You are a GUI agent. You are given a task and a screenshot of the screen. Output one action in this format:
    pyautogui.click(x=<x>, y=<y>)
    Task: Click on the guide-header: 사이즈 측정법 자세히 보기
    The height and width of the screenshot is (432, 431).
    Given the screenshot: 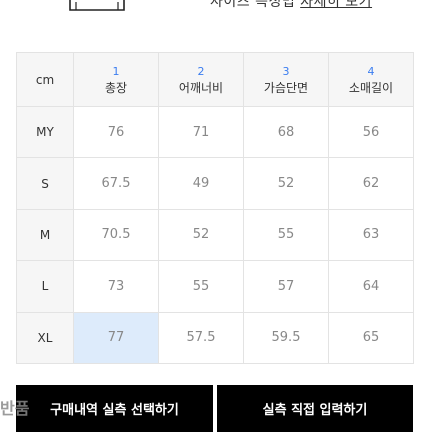 What is the action you would take?
    pyautogui.click(x=215, y=7)
    